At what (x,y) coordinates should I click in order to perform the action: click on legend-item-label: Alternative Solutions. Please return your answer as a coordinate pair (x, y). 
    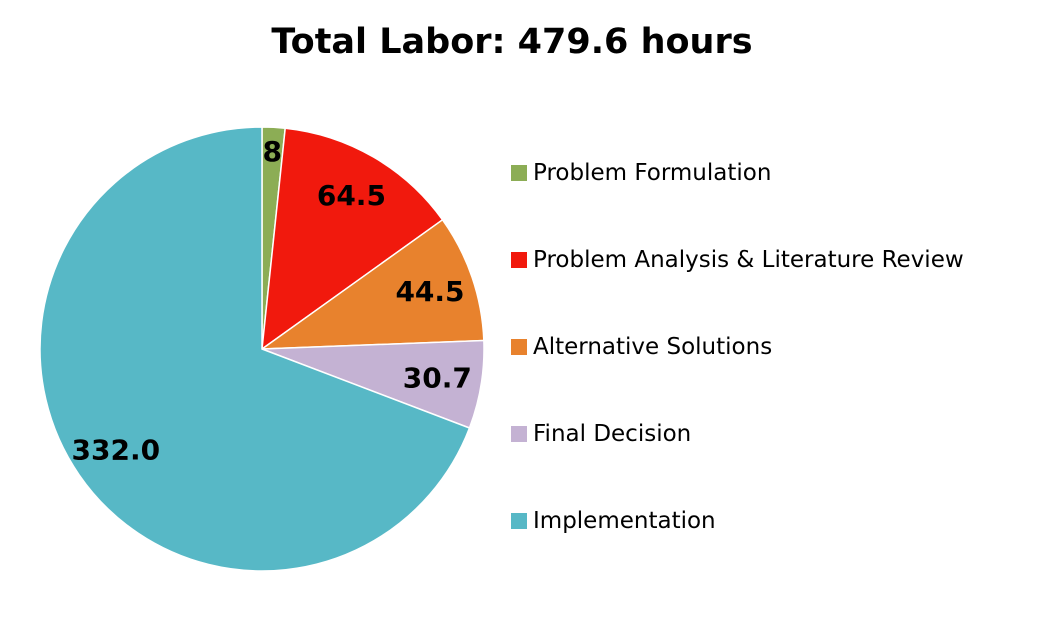
    Looking at the image, I should click on (653, 346).